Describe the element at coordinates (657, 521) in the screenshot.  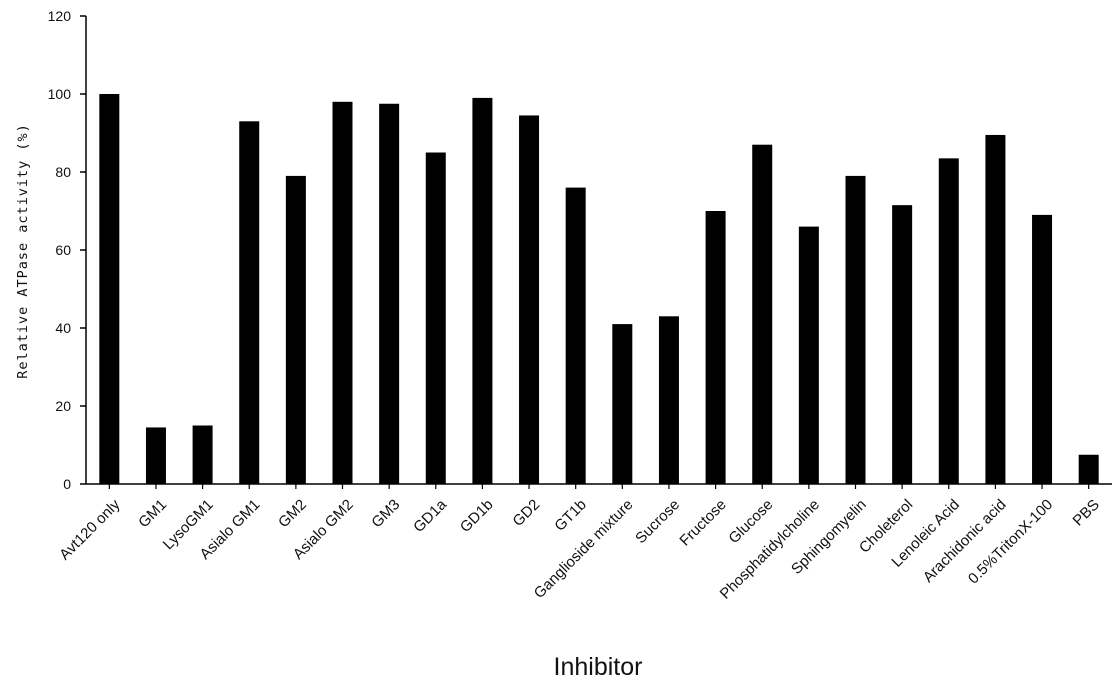
I see `category-label: Sucrose` at that location.